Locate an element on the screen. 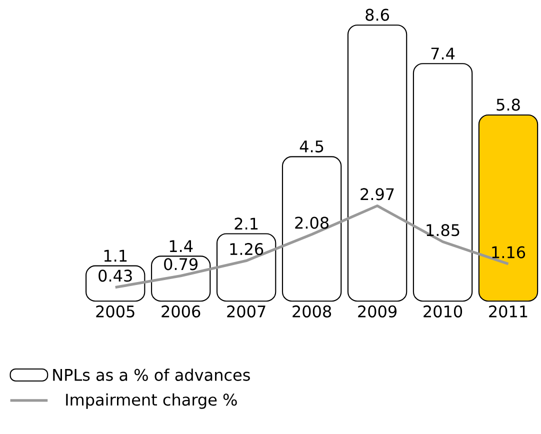 The image size is (541, 434). data-label: 1.1 is located at coordinates (115, 256).